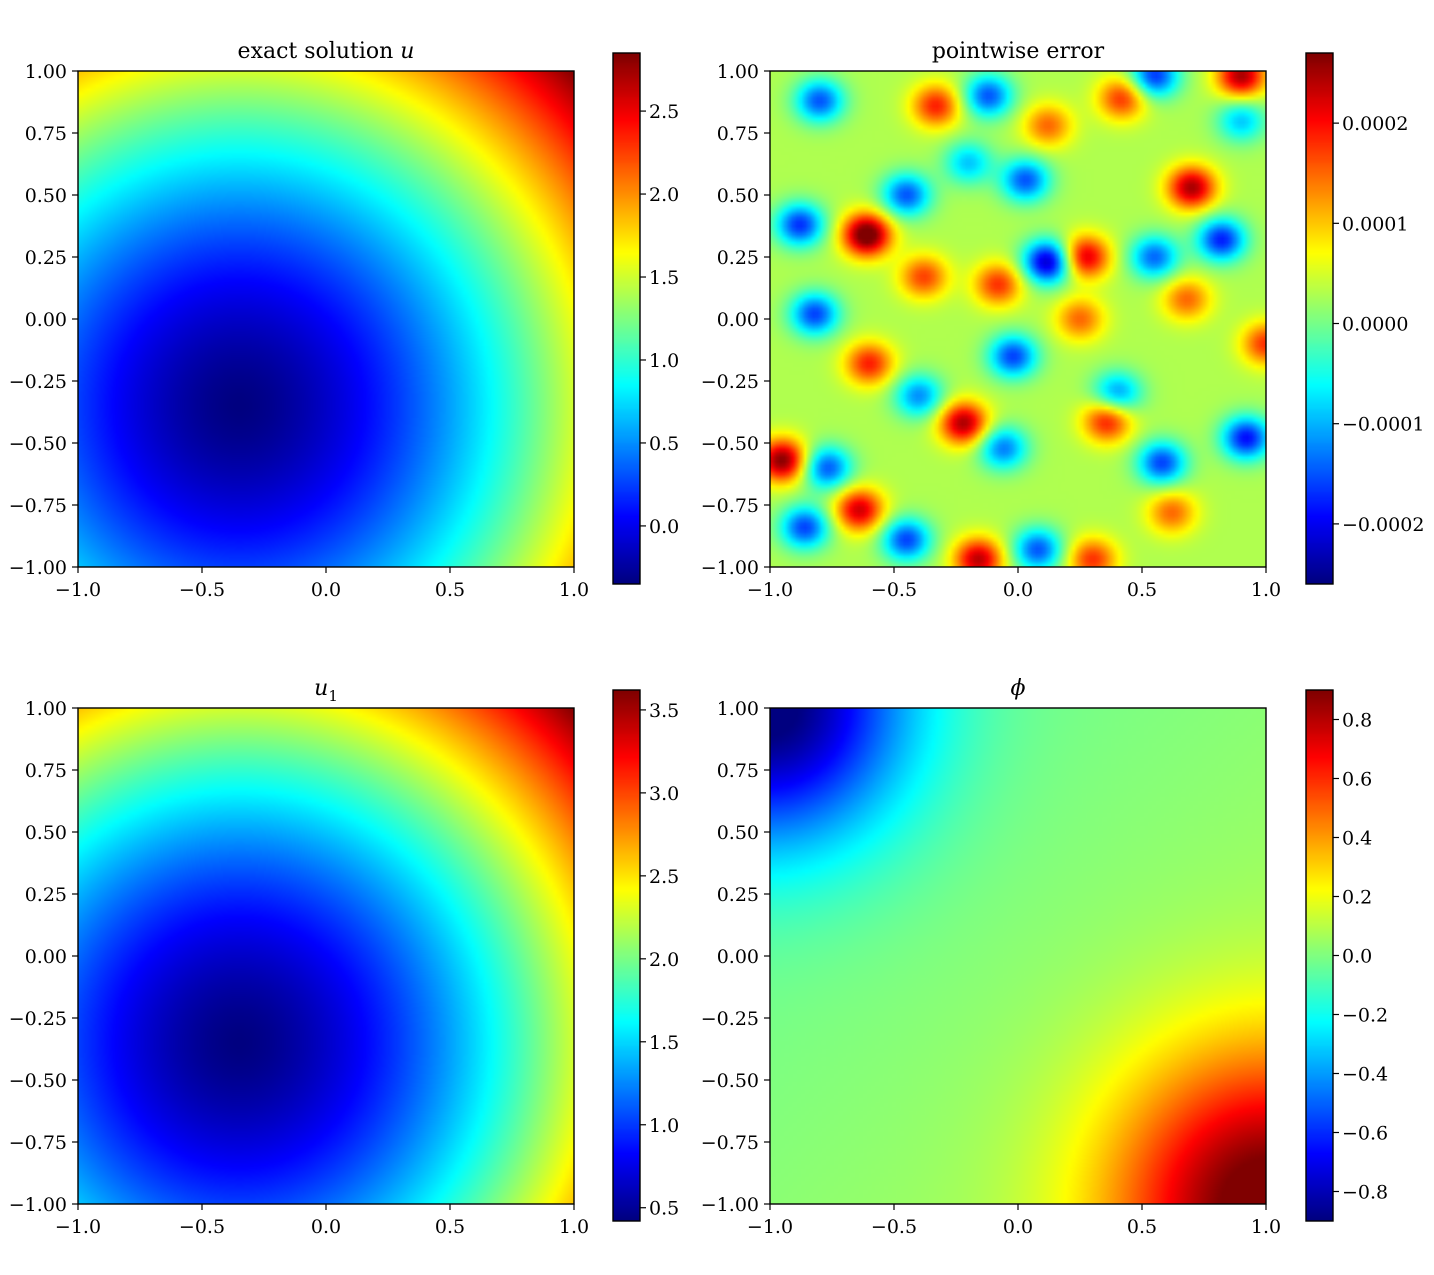  I want to click on colorbar-tick-label: −0.2, so click(1365, 1016).